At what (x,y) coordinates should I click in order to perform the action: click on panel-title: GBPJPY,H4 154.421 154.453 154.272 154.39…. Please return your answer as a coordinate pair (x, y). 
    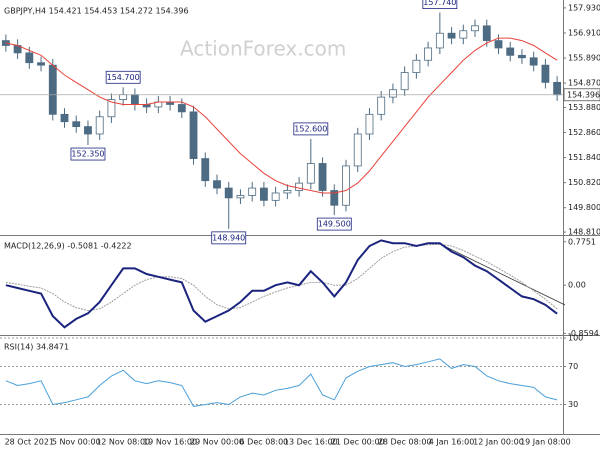
    Looking at the image, I should click on (96, 11).